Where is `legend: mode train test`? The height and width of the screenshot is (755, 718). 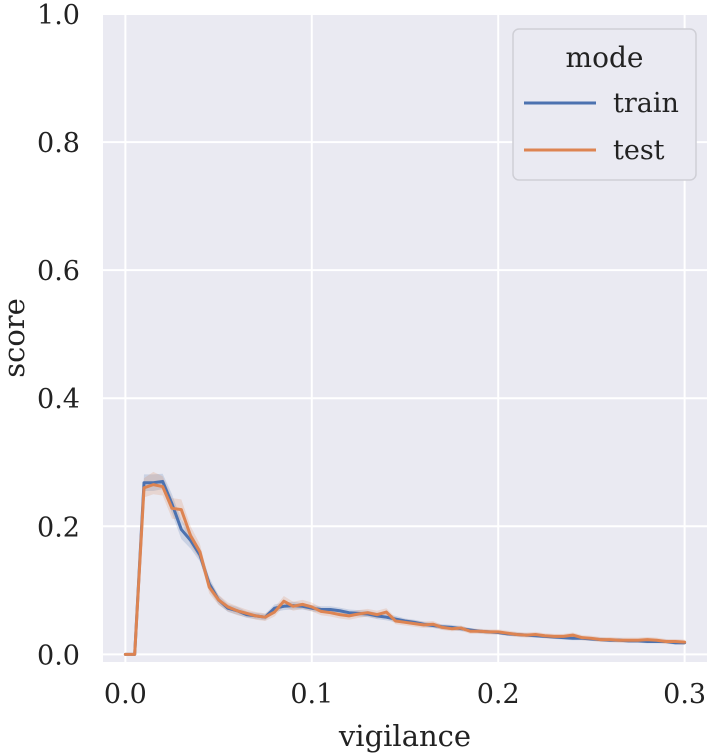
legend: mode train test is located at coordinates (604, 104).